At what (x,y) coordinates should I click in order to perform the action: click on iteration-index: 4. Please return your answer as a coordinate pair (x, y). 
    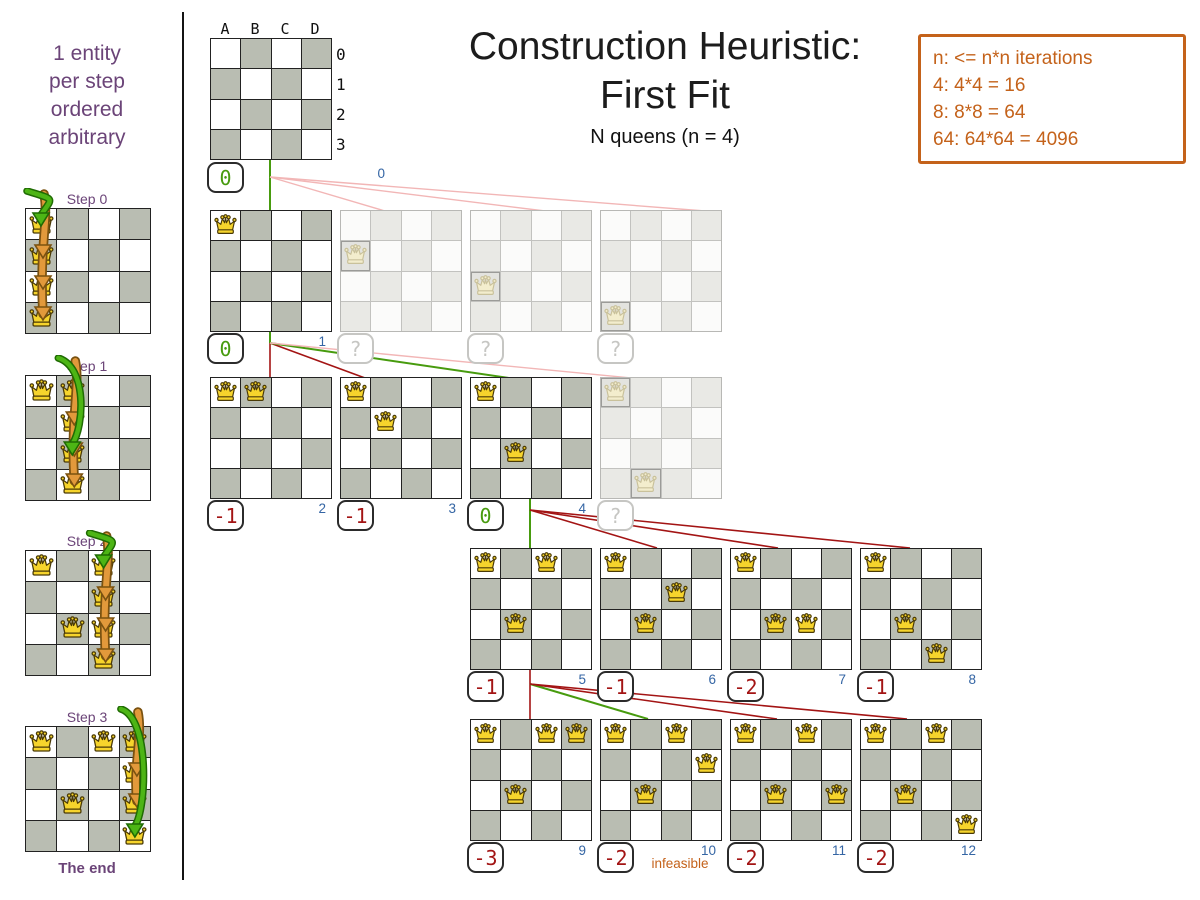
    Looking at the image, I should click on (582, 508).